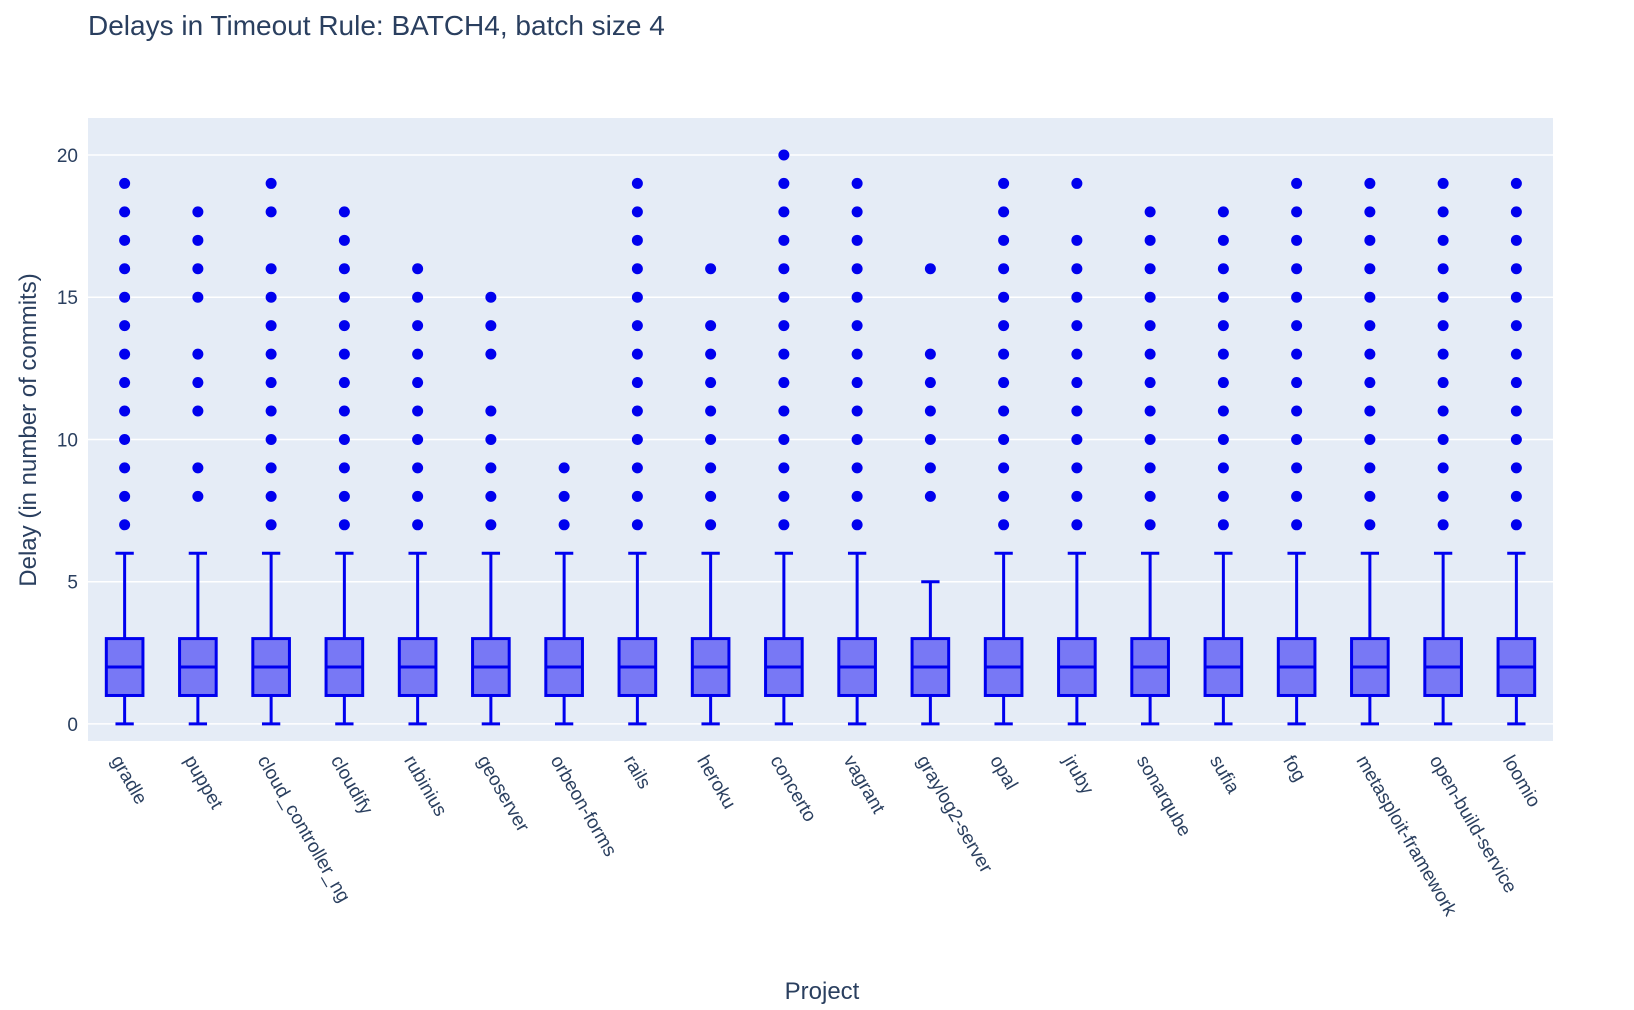 The width and height of the screenshot is (1634, 1010). I want to click on x-tick-label: sonarqube, so click(1163, 796).